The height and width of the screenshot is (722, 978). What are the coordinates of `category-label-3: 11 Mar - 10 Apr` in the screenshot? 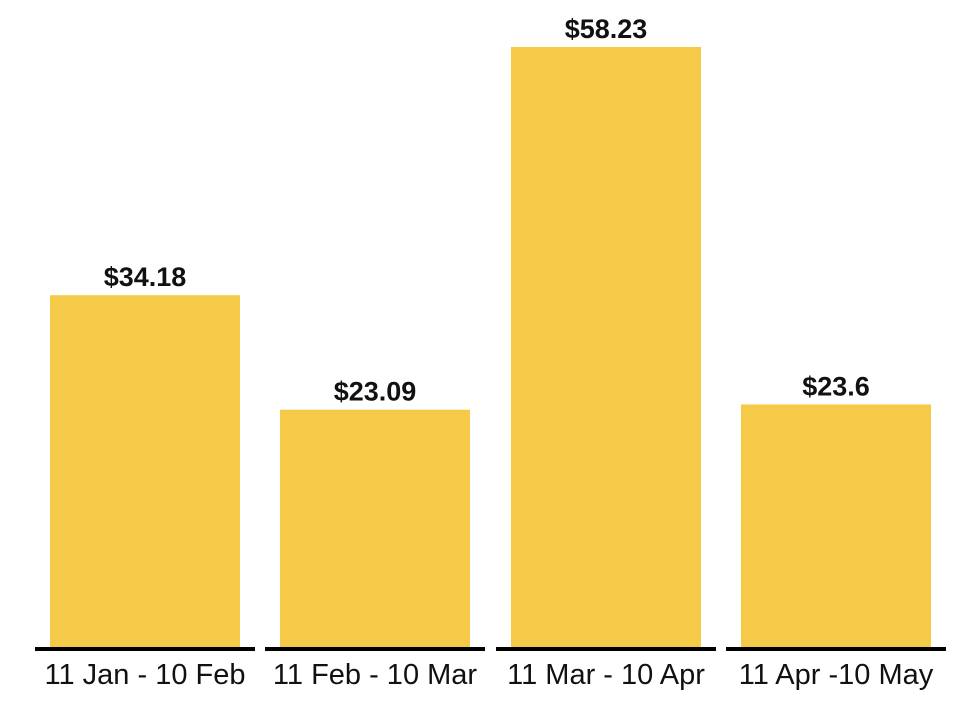 It's located at (606, 675).